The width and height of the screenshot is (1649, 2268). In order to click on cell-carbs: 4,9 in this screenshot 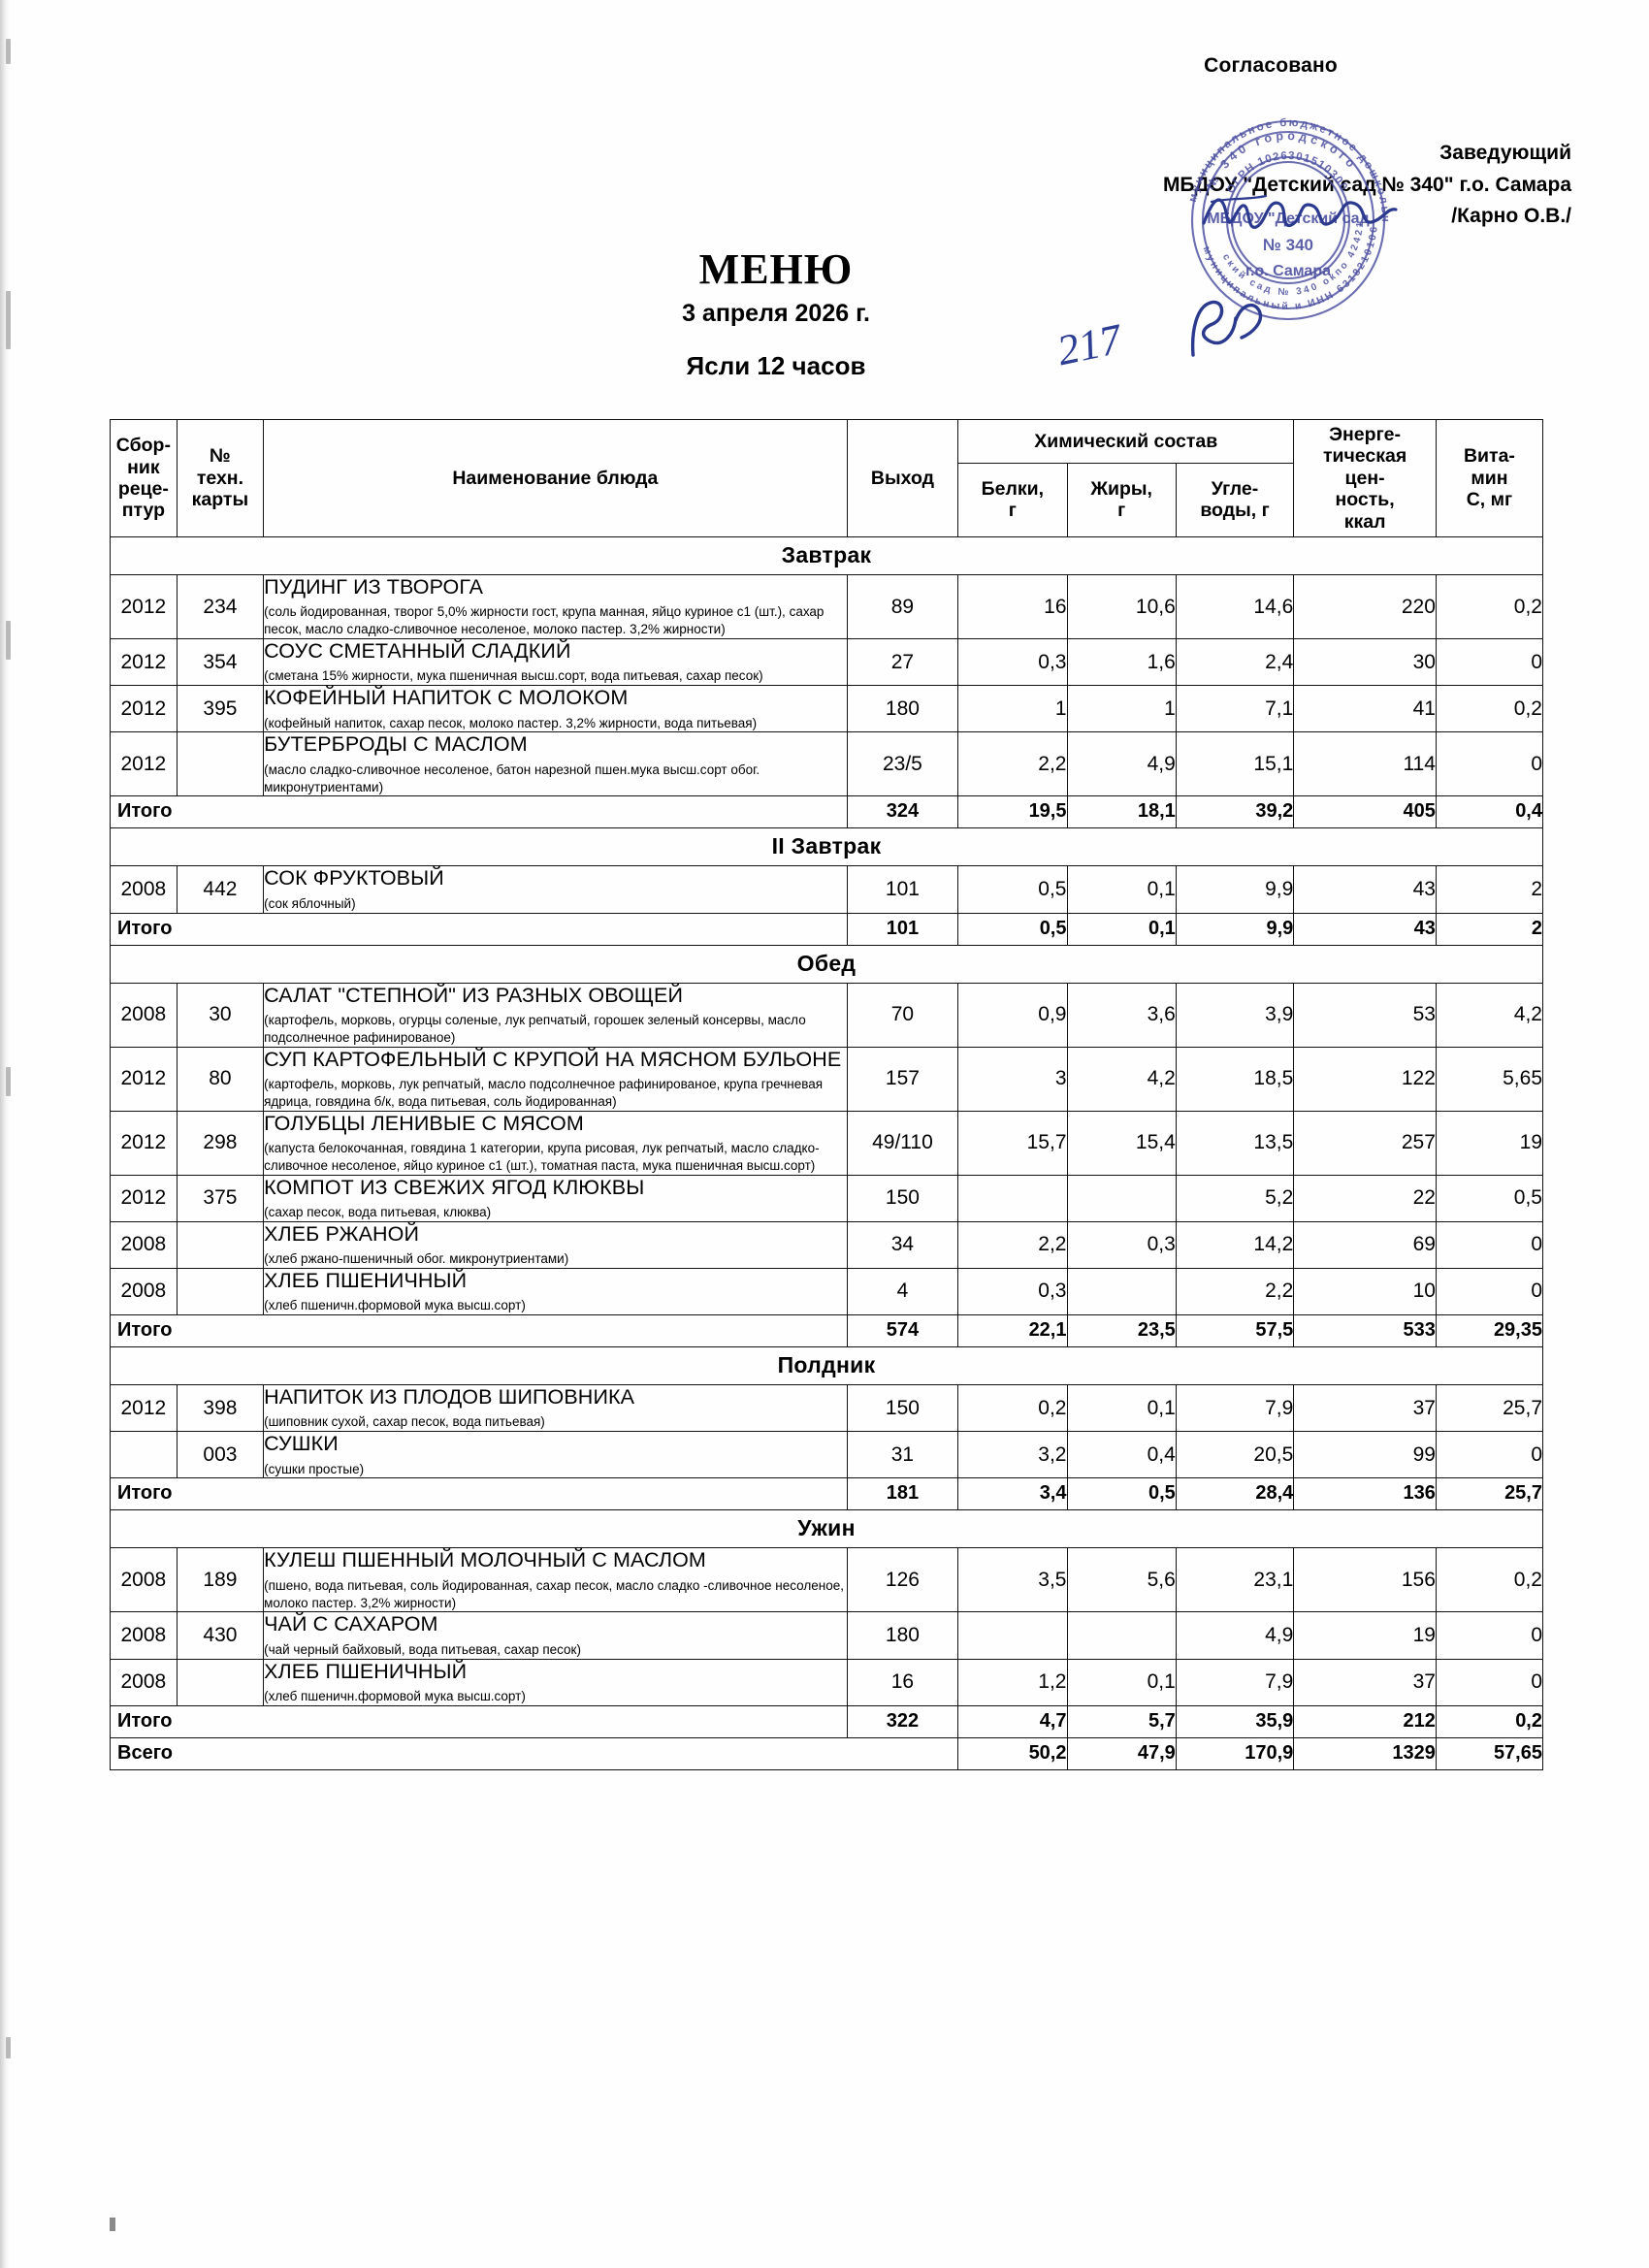, I will do `click(1235, 1635)`.